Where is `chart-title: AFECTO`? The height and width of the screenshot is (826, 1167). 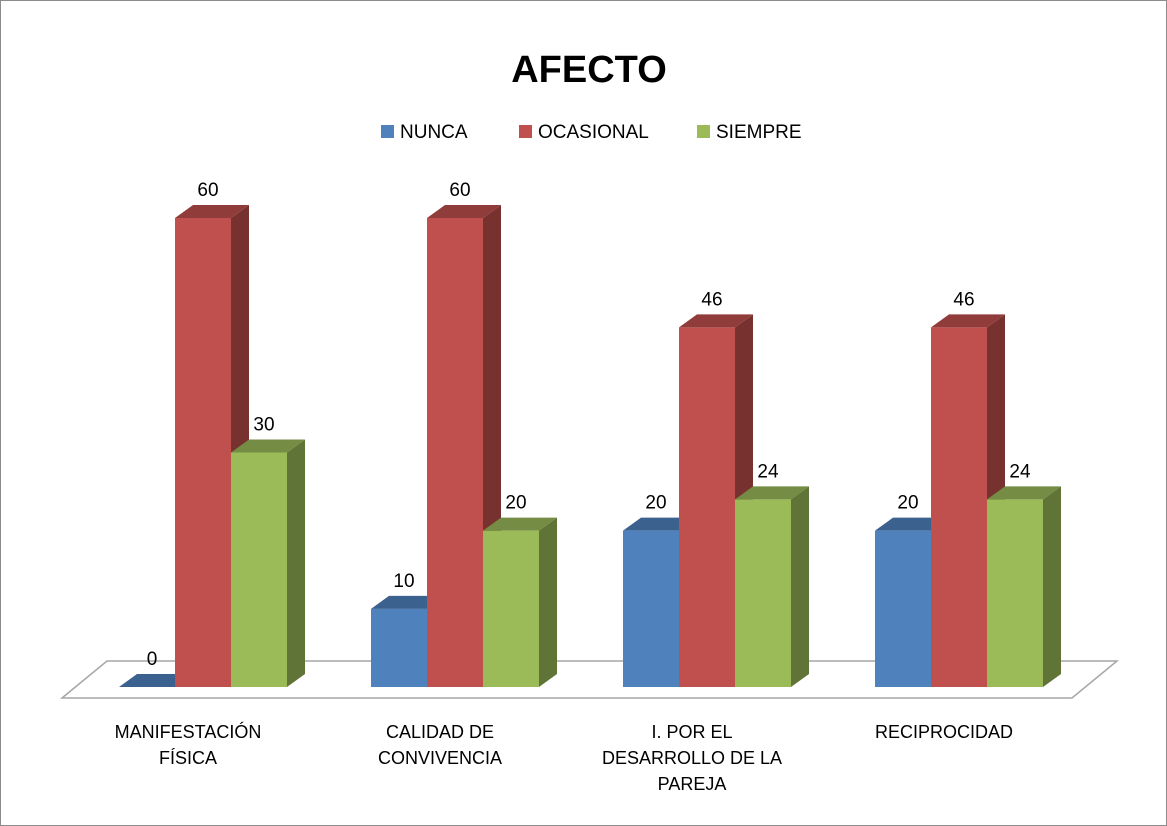 chart-title: AFECTO is located at coordinates (589, 70).